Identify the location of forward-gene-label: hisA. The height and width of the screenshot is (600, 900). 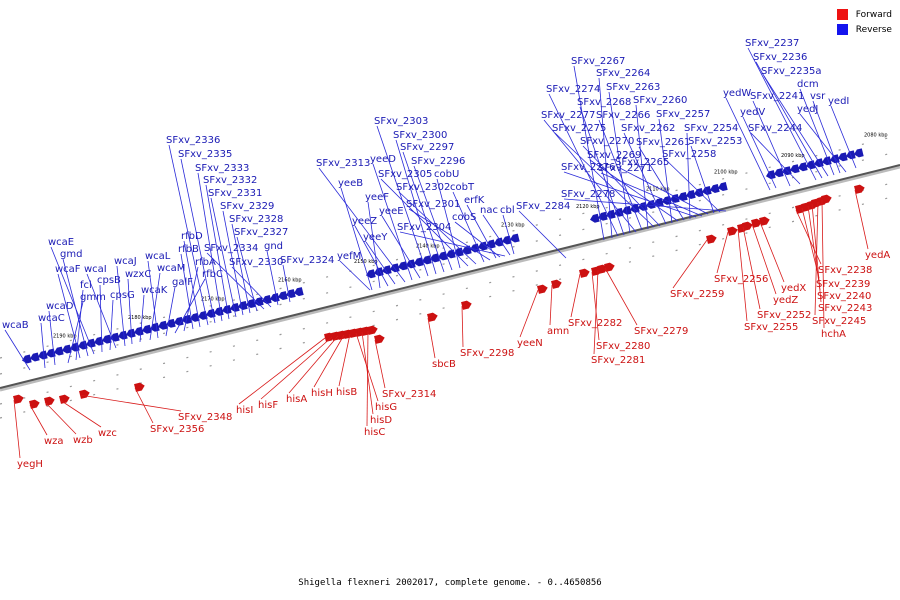
(296, 399).